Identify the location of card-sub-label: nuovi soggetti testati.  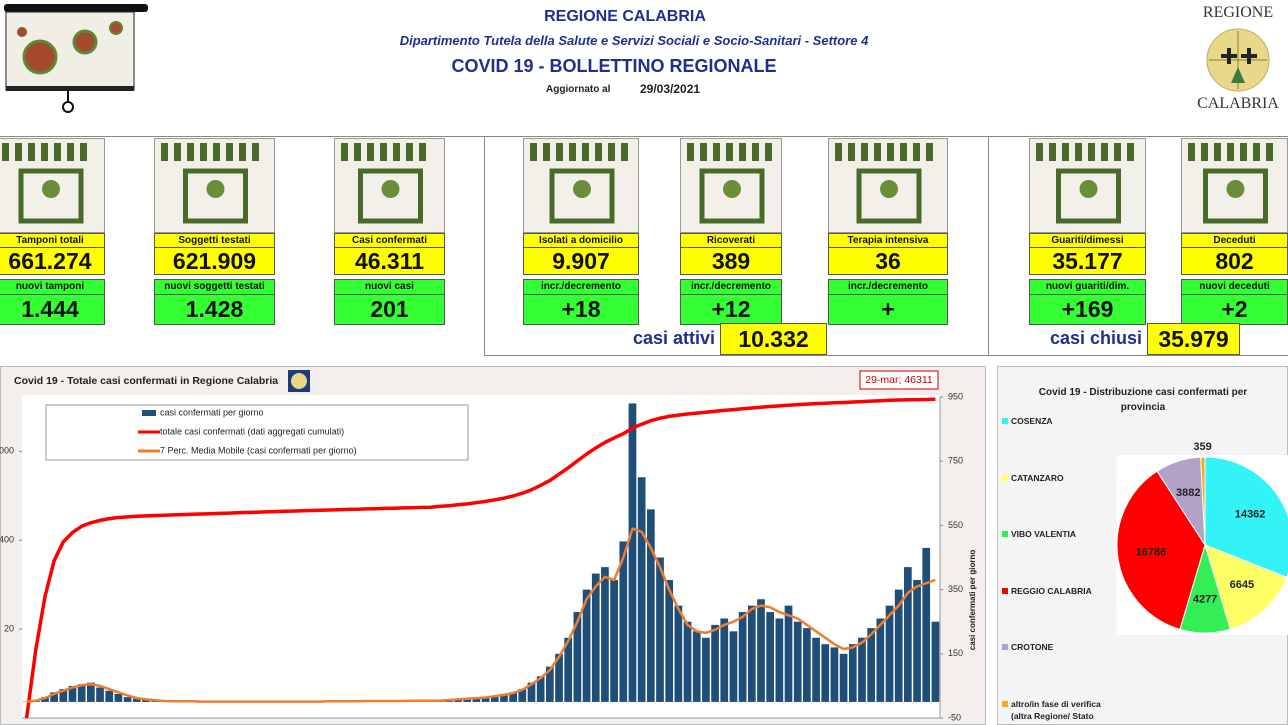
(214, 287).